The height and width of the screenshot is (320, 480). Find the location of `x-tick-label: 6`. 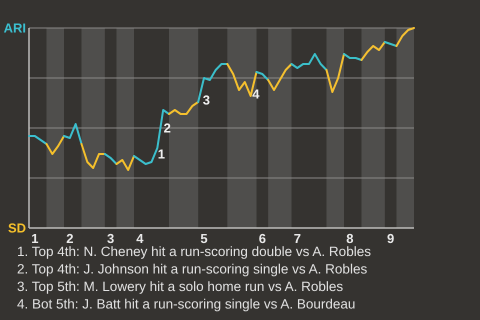

x-tick-label: 6 is located at coordinates (262, 238).